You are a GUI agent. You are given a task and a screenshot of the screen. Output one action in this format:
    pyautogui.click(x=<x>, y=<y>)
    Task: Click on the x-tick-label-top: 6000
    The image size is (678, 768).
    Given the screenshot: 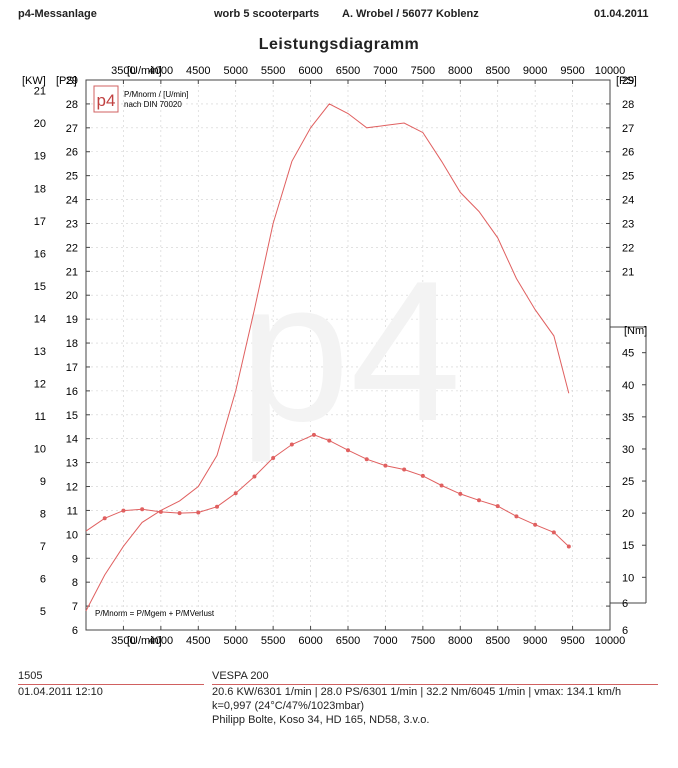 What is the action you would take?
    pyautogui.click(x=310, y=71)
    